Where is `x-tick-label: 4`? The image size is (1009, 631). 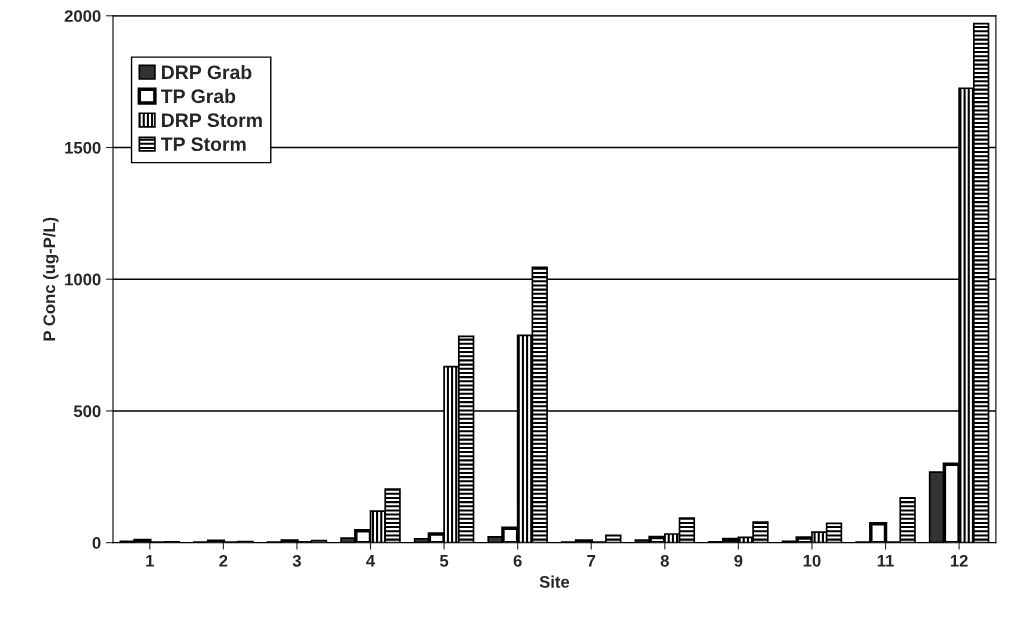
x-tick-label: 4 is located at coordinates (371, 561).